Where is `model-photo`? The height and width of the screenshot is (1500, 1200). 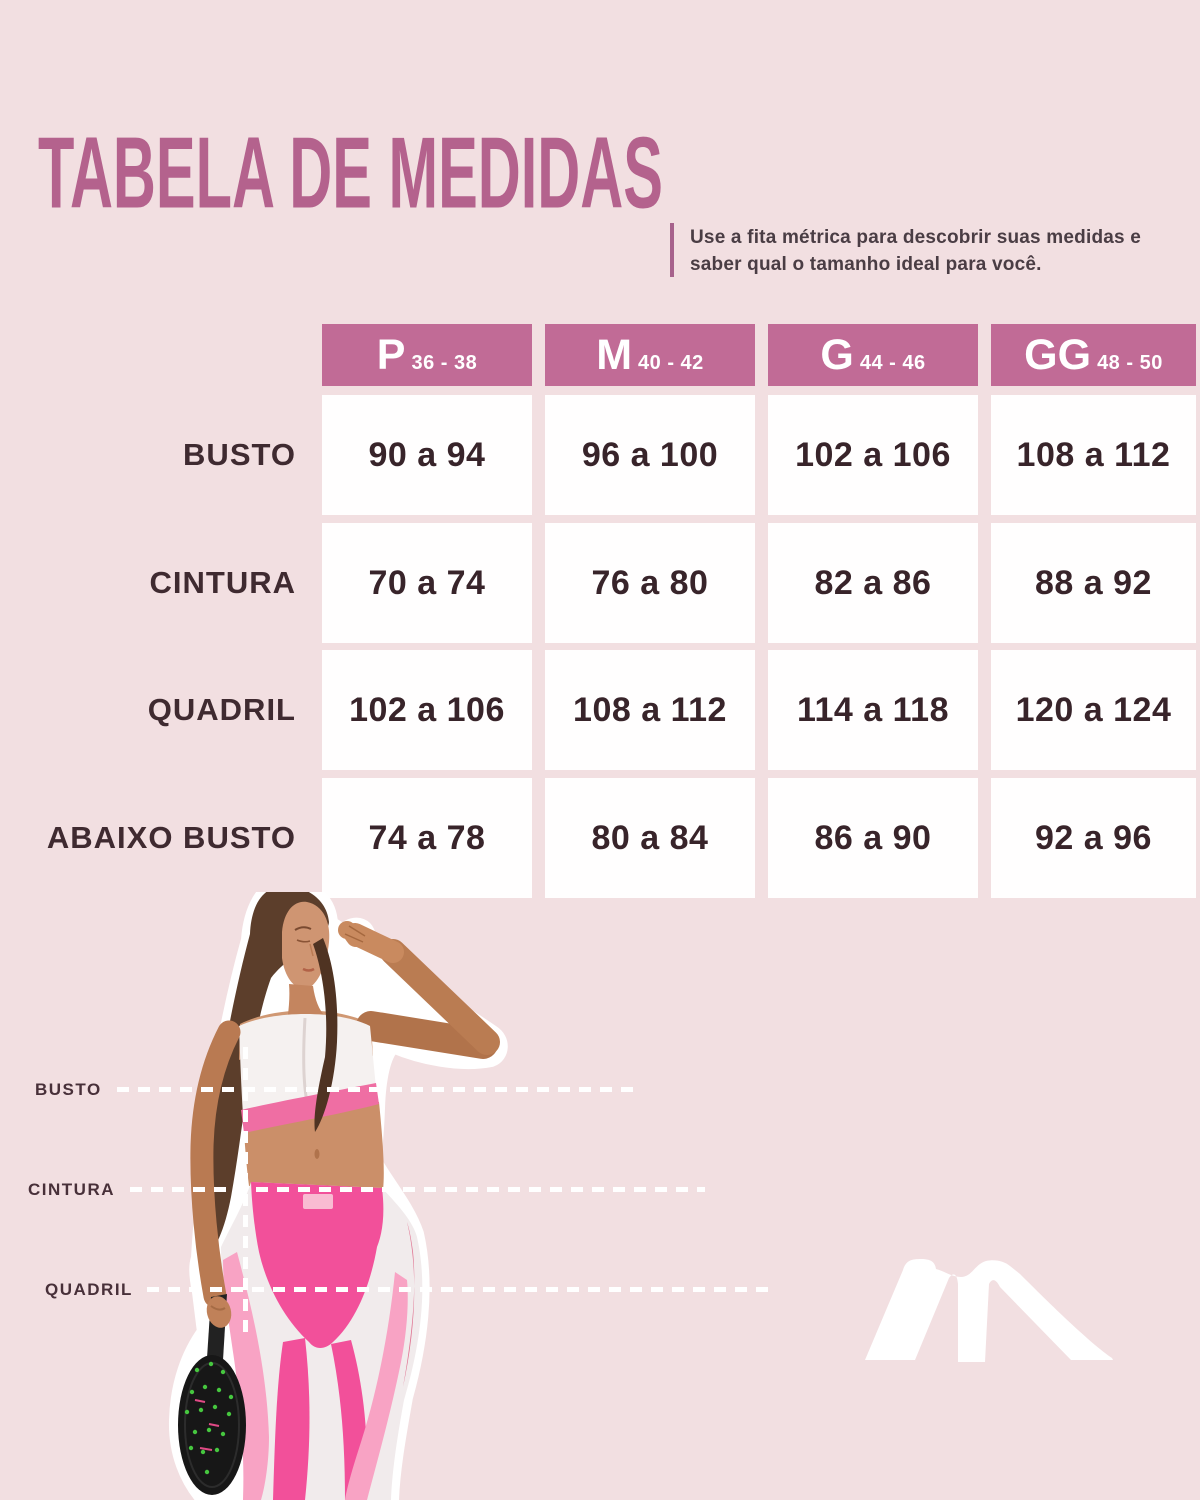 model-photo is located at coordinates (338, 1196).